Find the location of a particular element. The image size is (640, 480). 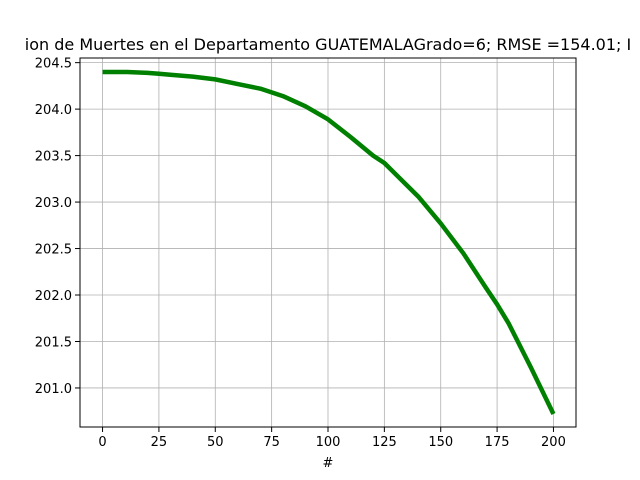

y-tick-label: 201.0 is located at coordinates (53, 389).